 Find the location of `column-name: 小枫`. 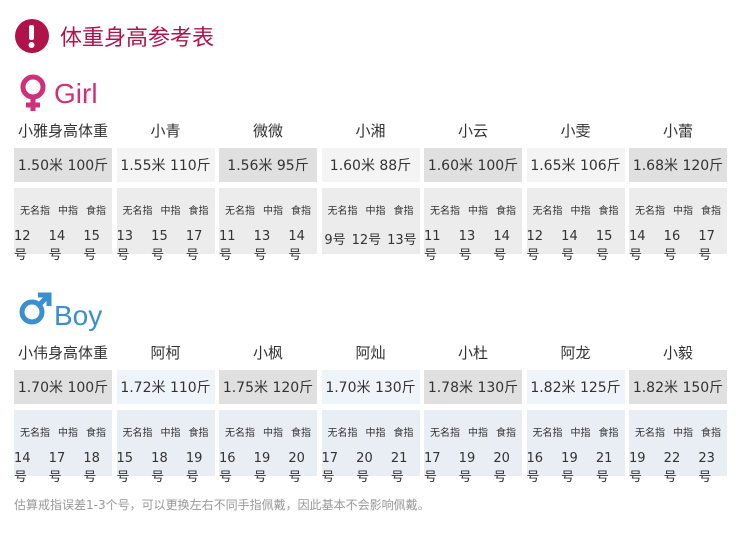

column-name: 小枫 is located at coordinates (267, 353).